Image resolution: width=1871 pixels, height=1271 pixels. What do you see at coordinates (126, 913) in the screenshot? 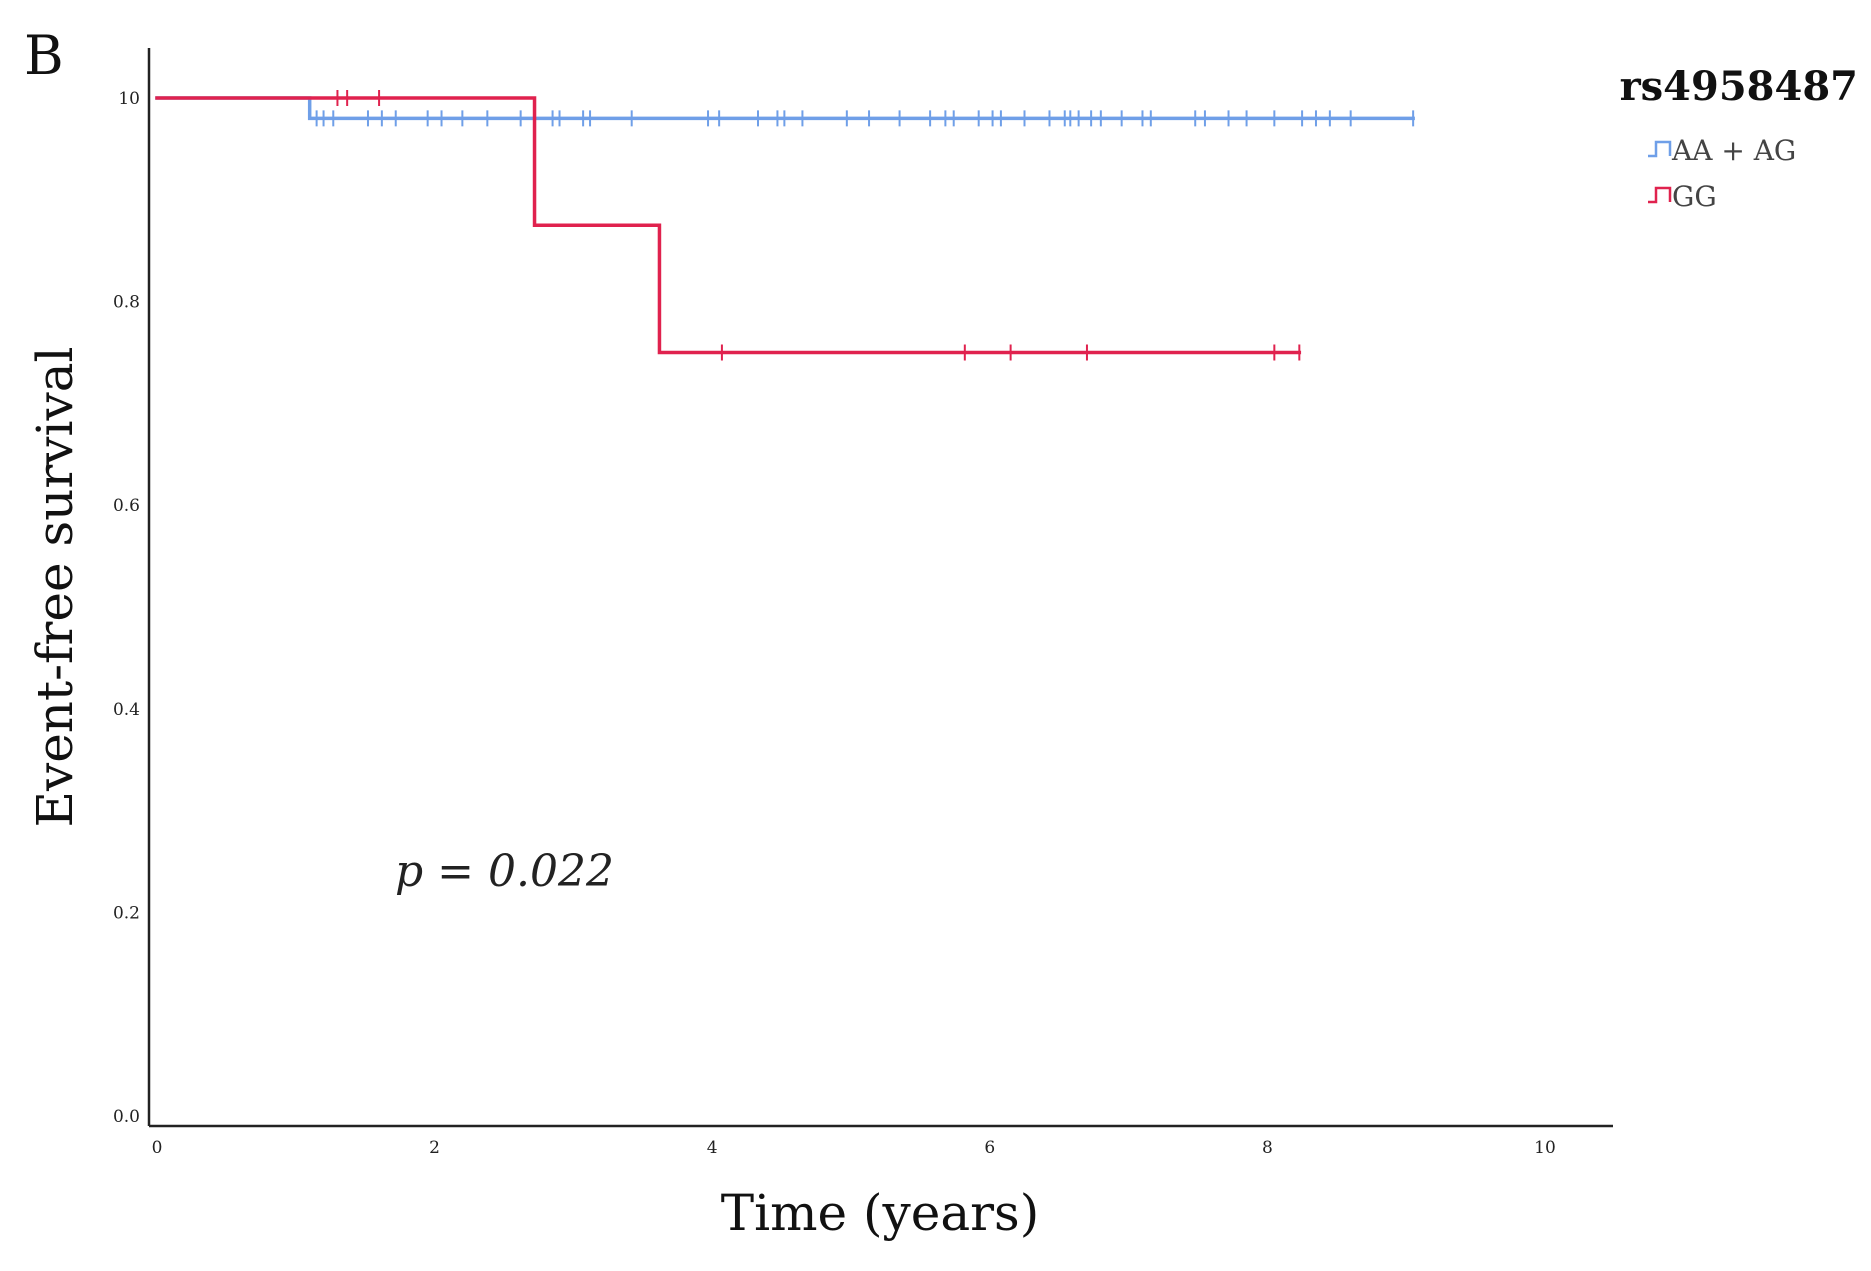
I see `y-tick-label: 0.2` at bounding box center [126, 913].